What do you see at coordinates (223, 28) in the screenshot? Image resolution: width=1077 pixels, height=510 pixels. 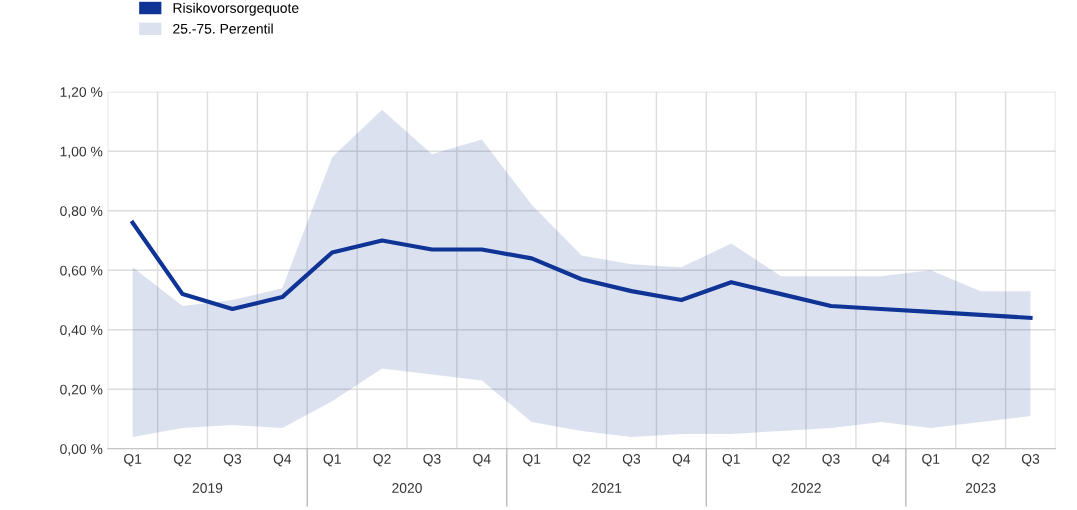 I see `text: 25.-75. Perzentil` at bounding box center [223, 28].